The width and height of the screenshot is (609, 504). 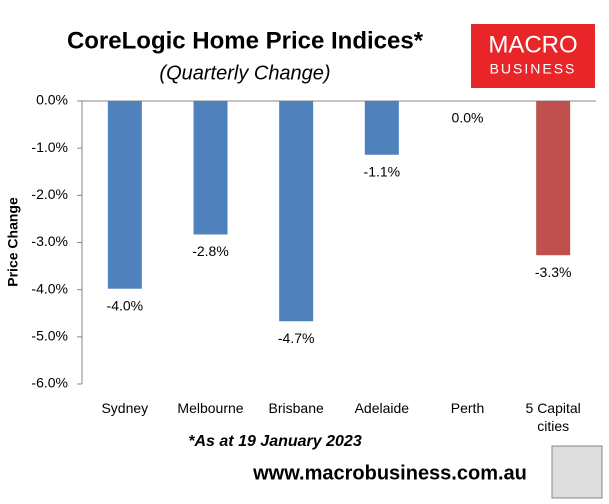 What do you see at coordinates (49, 241) in the screenshot?
I see `y-tick-label: -3.0%` at bounding box center [49, 241].